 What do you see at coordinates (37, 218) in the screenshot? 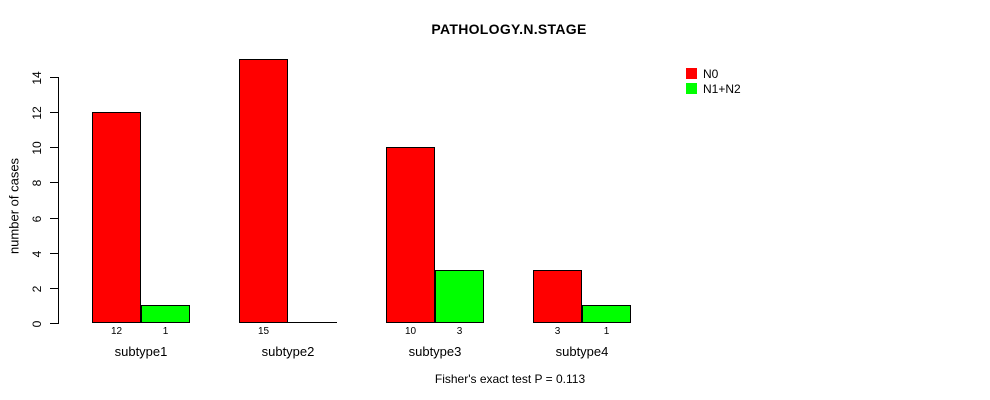
I see `y-tick-label-6: 6` at bounding box center [37, 218].